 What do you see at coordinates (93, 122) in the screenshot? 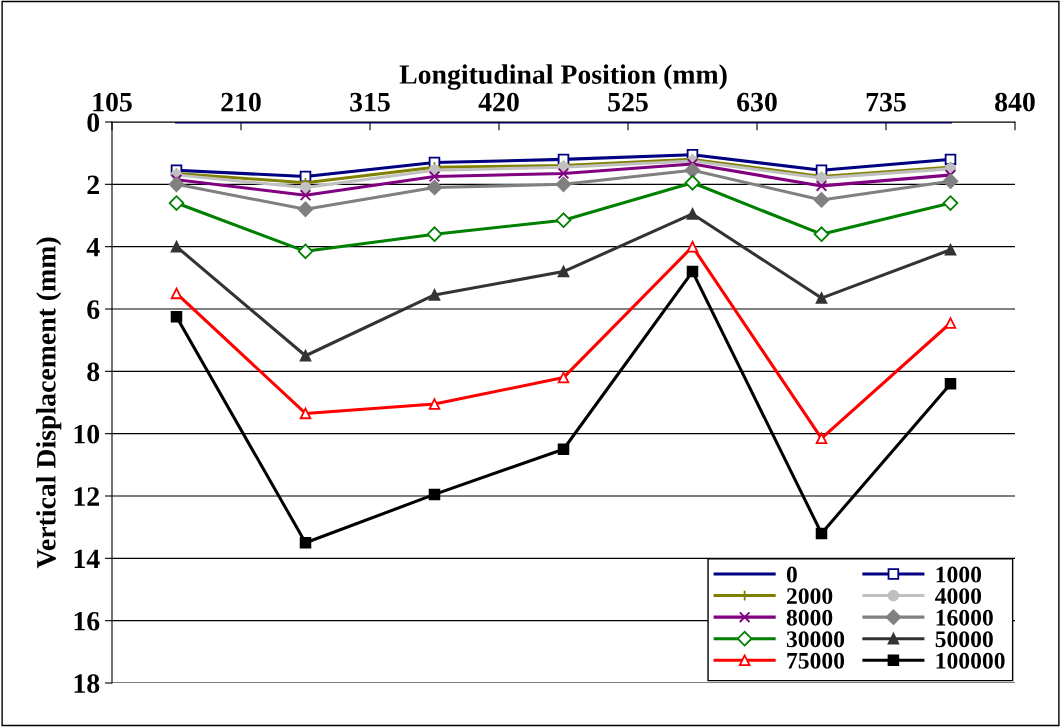
I see `y-tick-label: 0` at bounding box center [93, 122].